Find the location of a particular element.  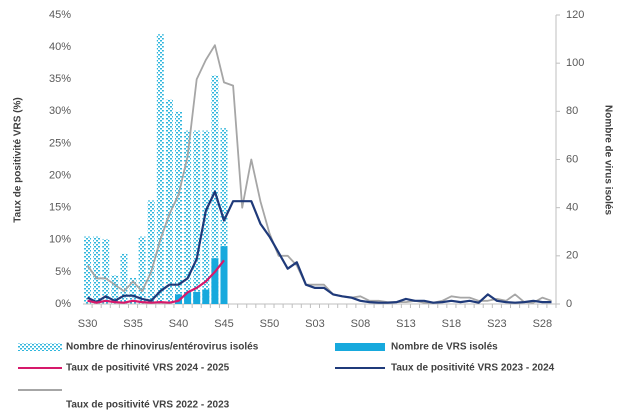

x-tick-label: S30 is located at coordinates (88, 324).